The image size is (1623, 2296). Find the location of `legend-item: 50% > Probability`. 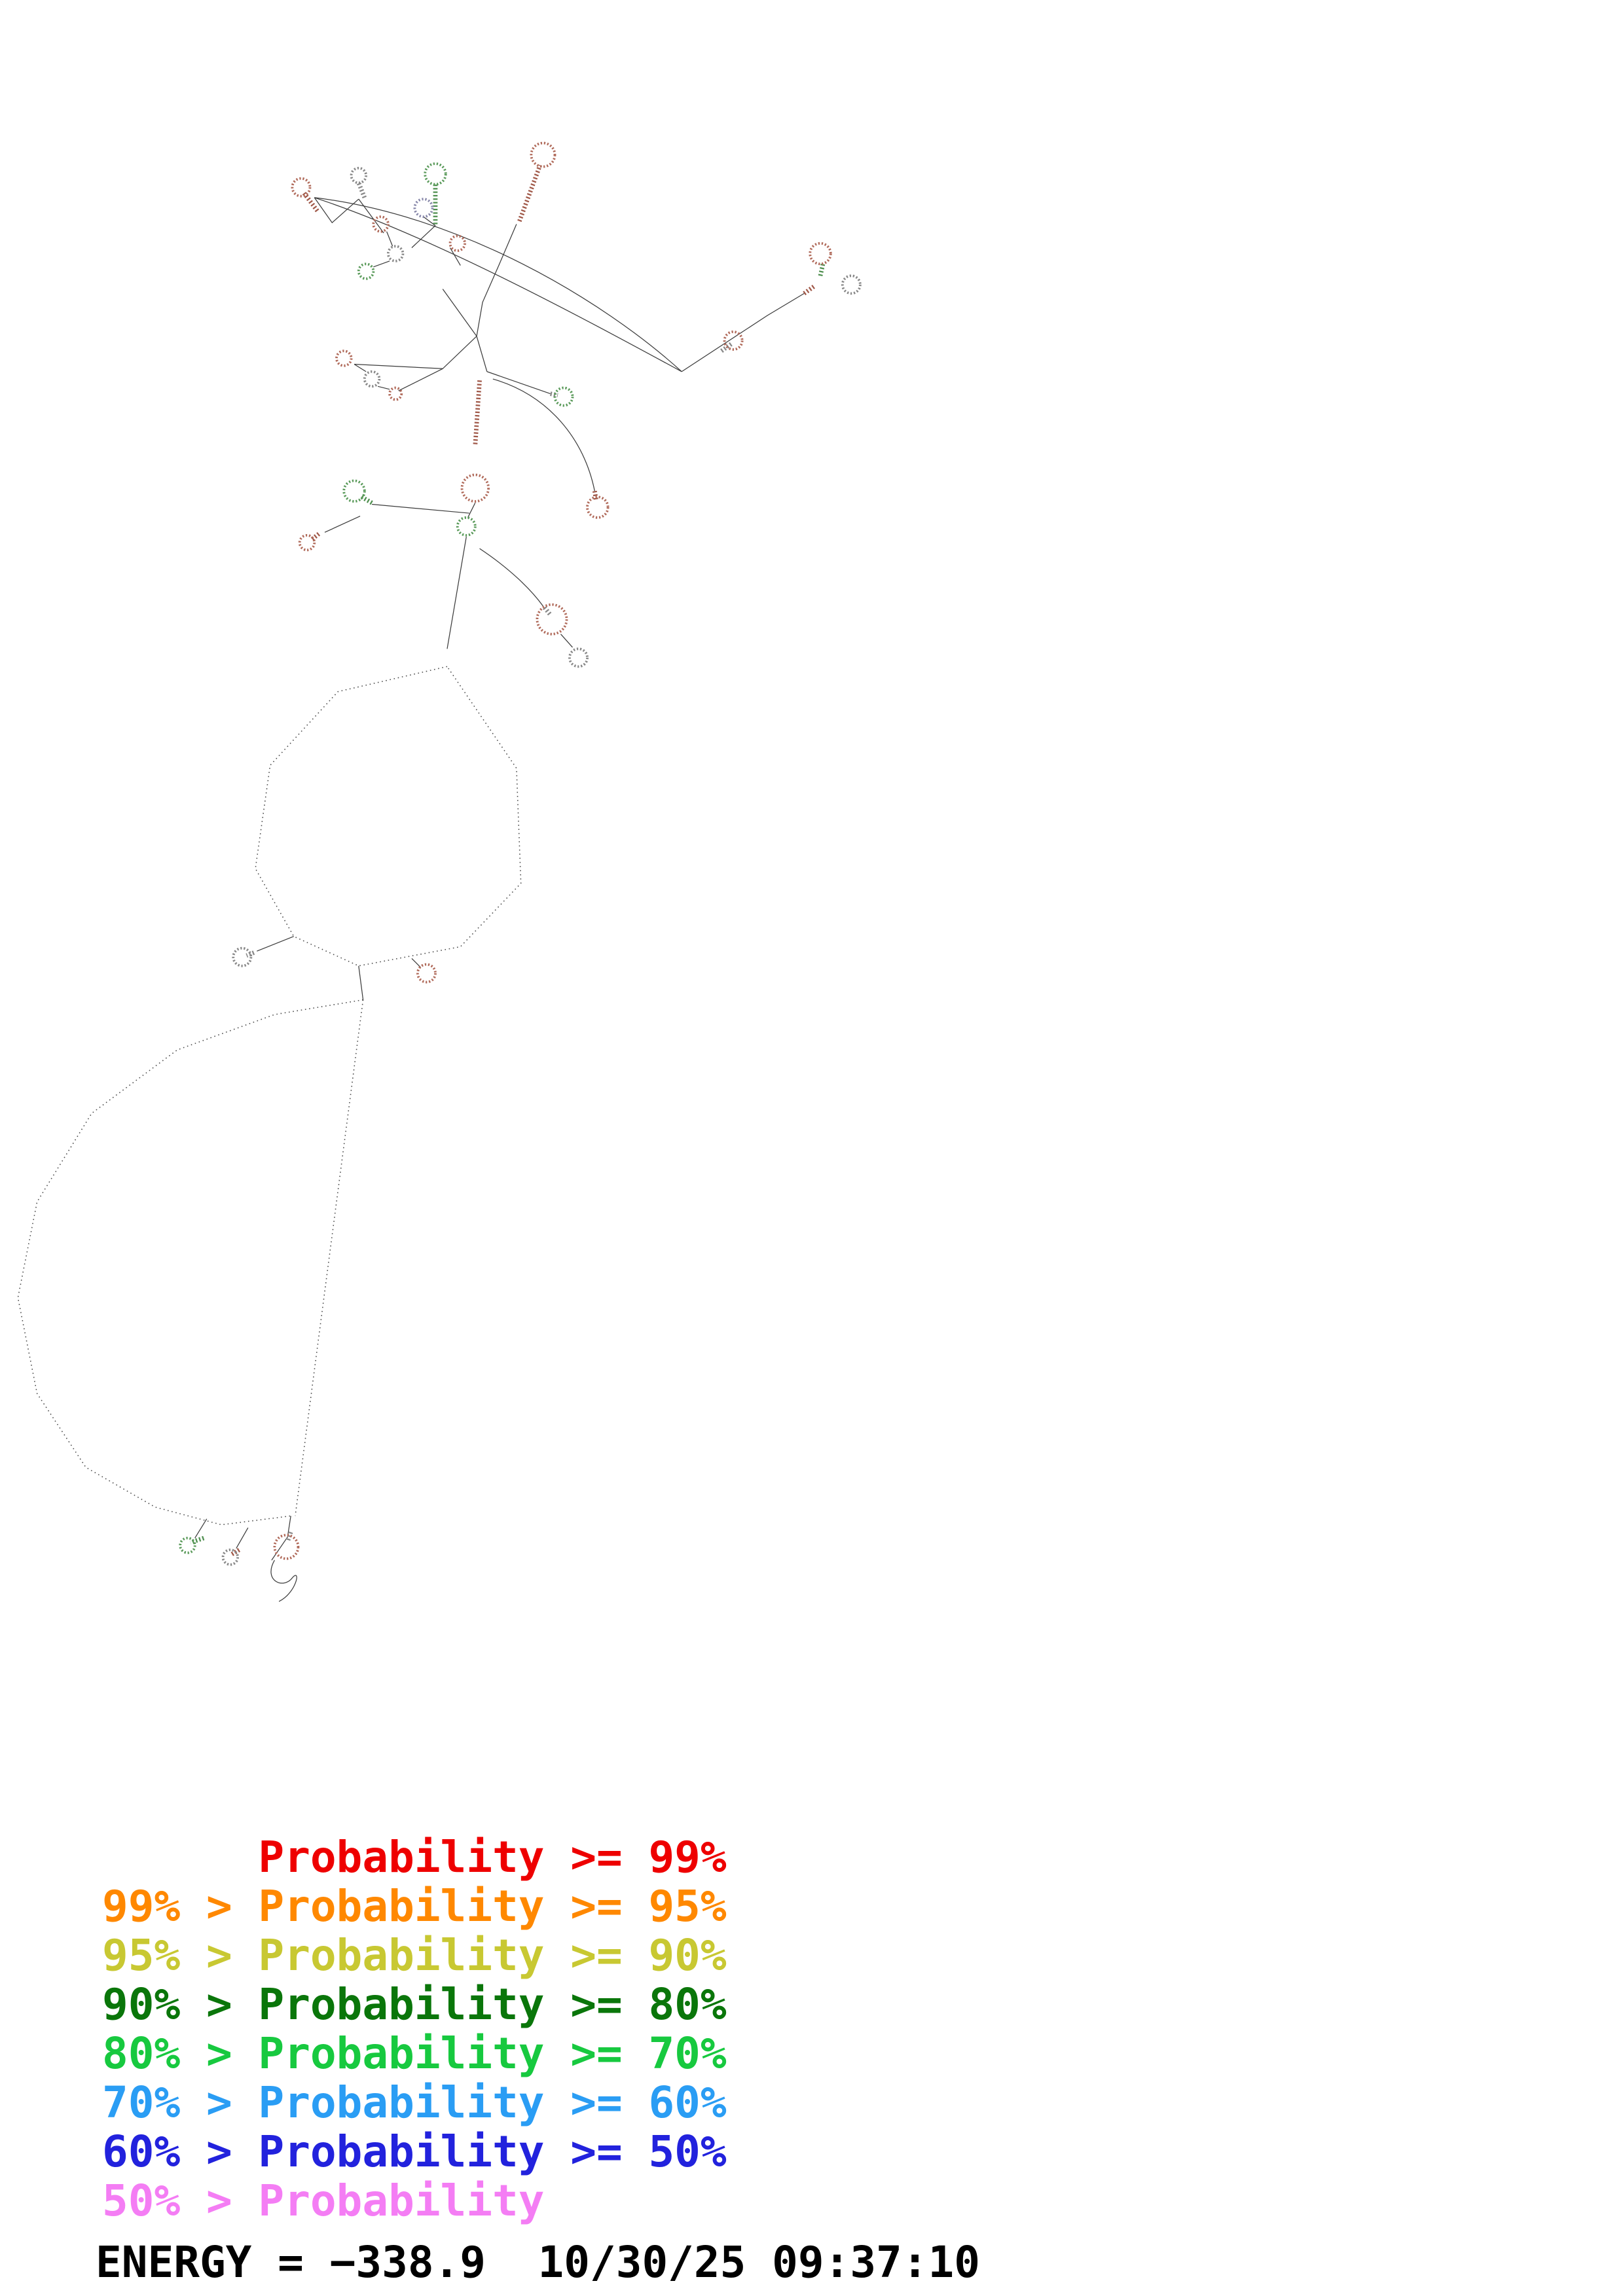

legend-item: 50% > Probability is located at coordinates (323, 2201).